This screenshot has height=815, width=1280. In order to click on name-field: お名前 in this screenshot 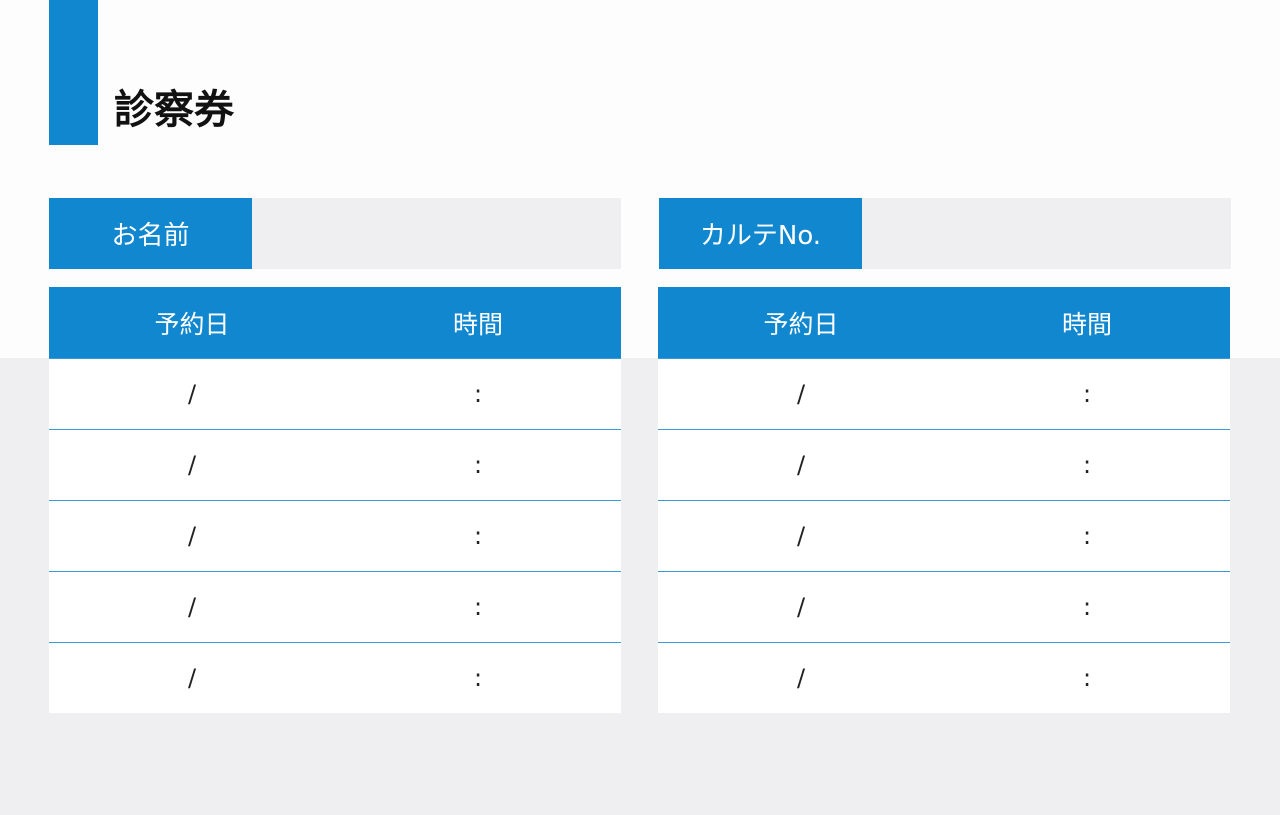, I will do `click(335, 233)`.